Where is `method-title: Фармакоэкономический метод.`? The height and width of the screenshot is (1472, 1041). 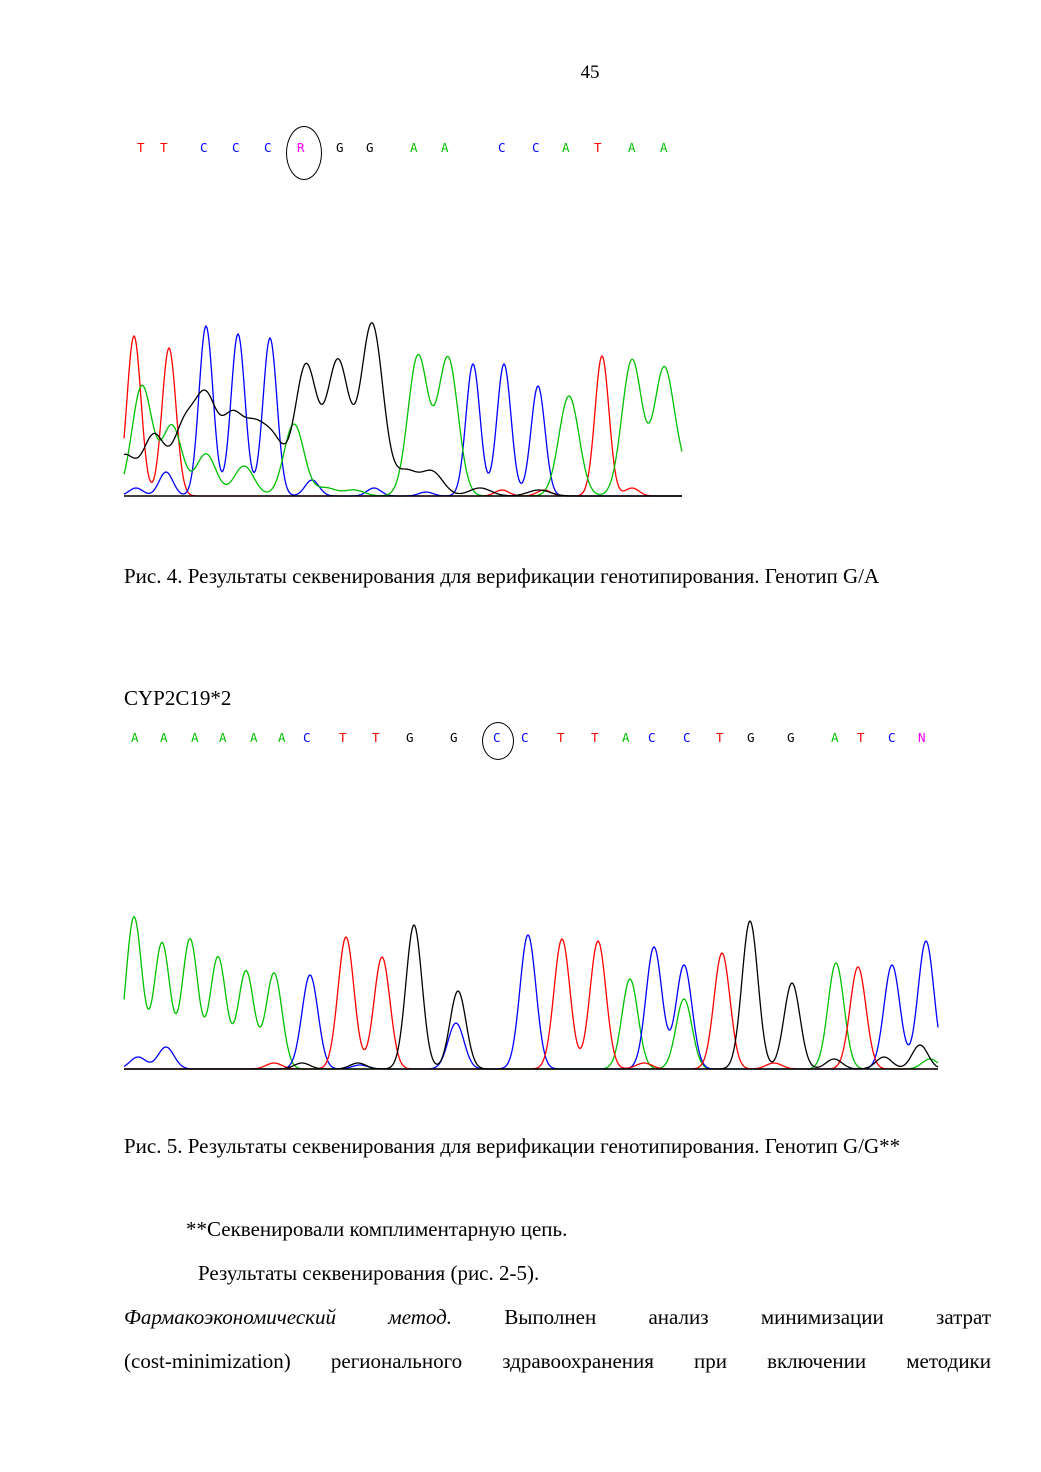
method-title: Фармакоэкономический метод. is located at coordinates (288, 1317).